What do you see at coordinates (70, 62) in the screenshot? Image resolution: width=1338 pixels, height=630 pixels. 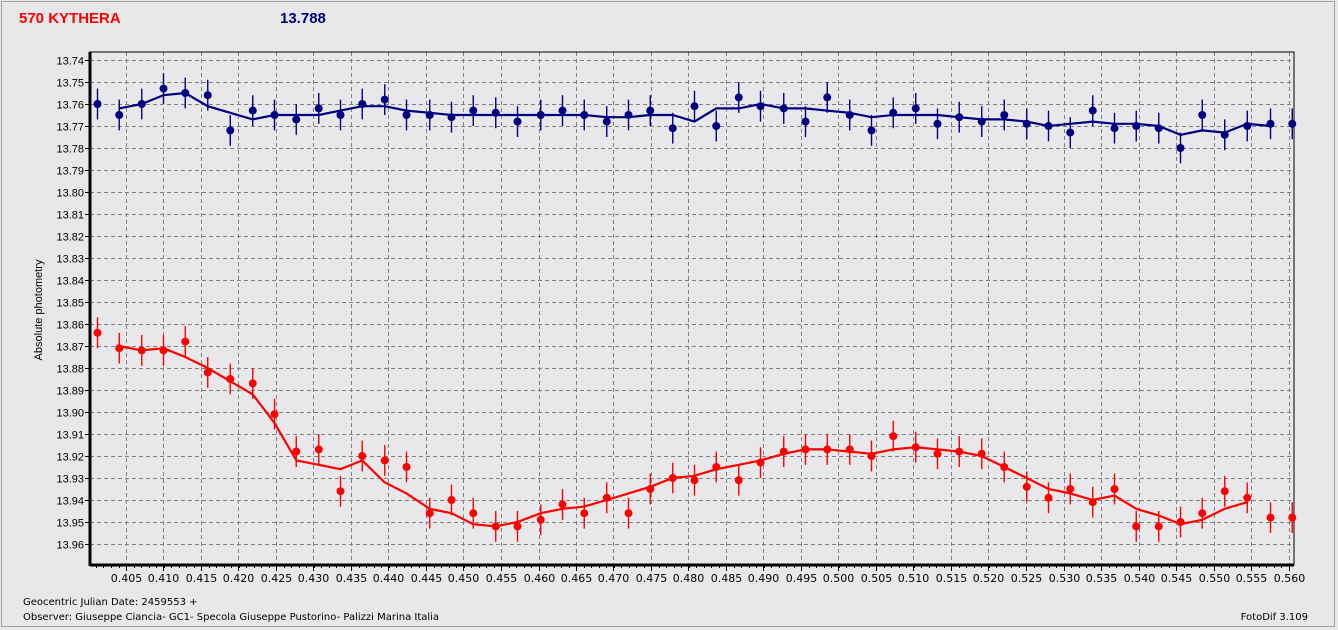 I see `y-tick-label: 13.74` at bounding box center [70, 62].